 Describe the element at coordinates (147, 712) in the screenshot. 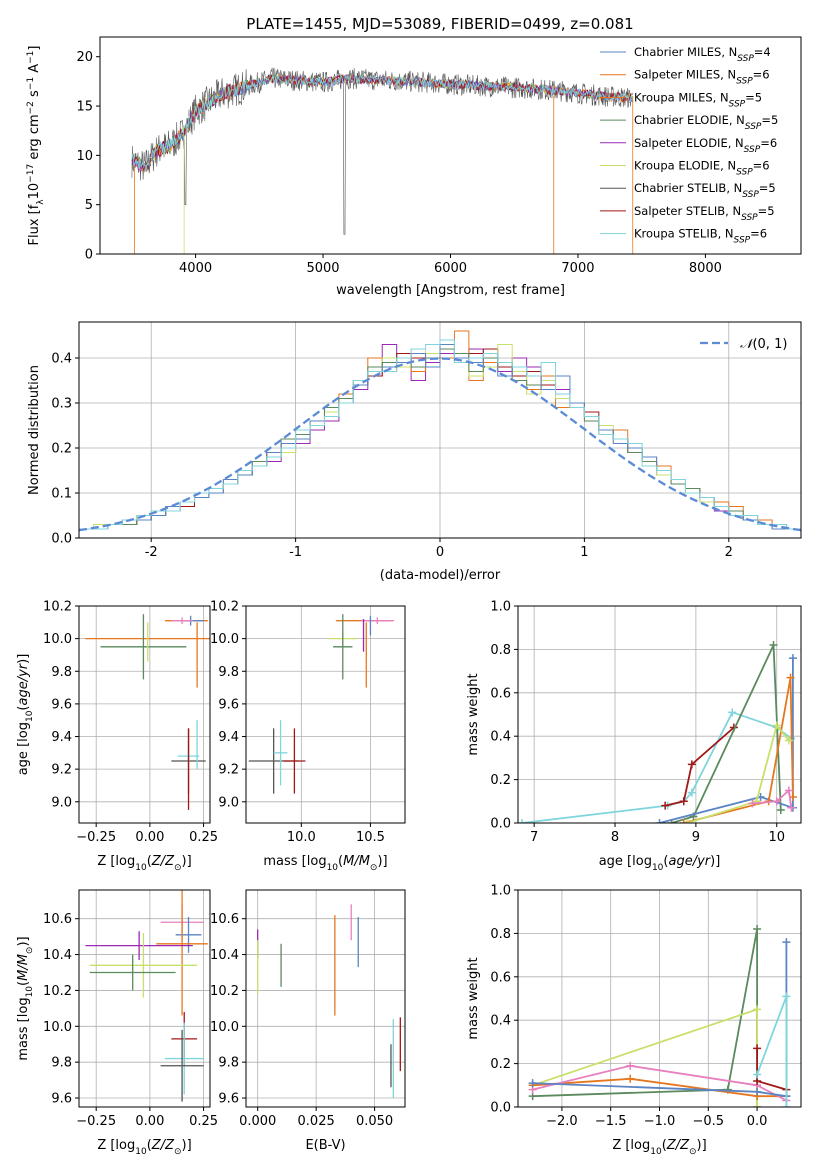

I see `plot-area-age_vs_Z` at that location.